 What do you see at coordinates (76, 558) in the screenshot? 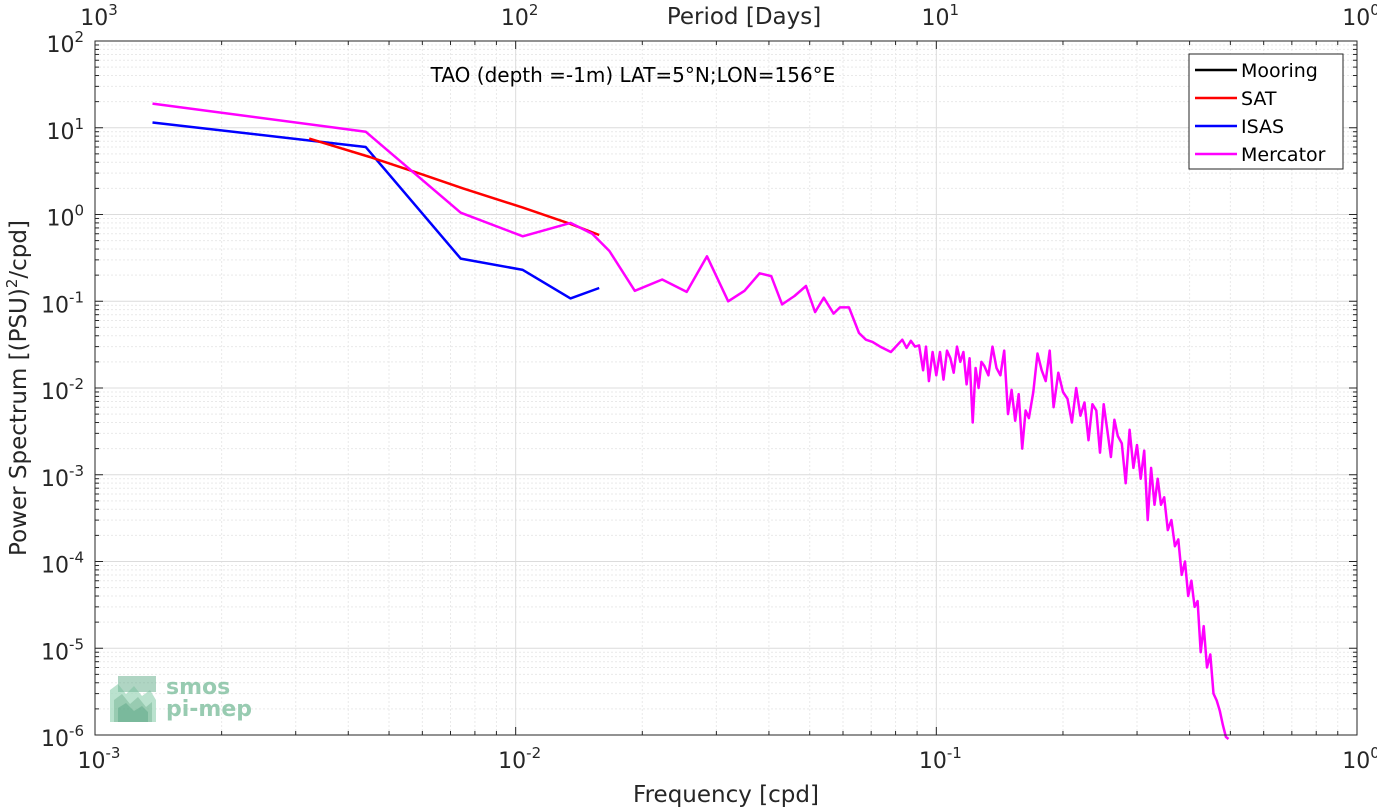
I see `y-tick-label-exponent: -4` at bounding box center [76, 558].